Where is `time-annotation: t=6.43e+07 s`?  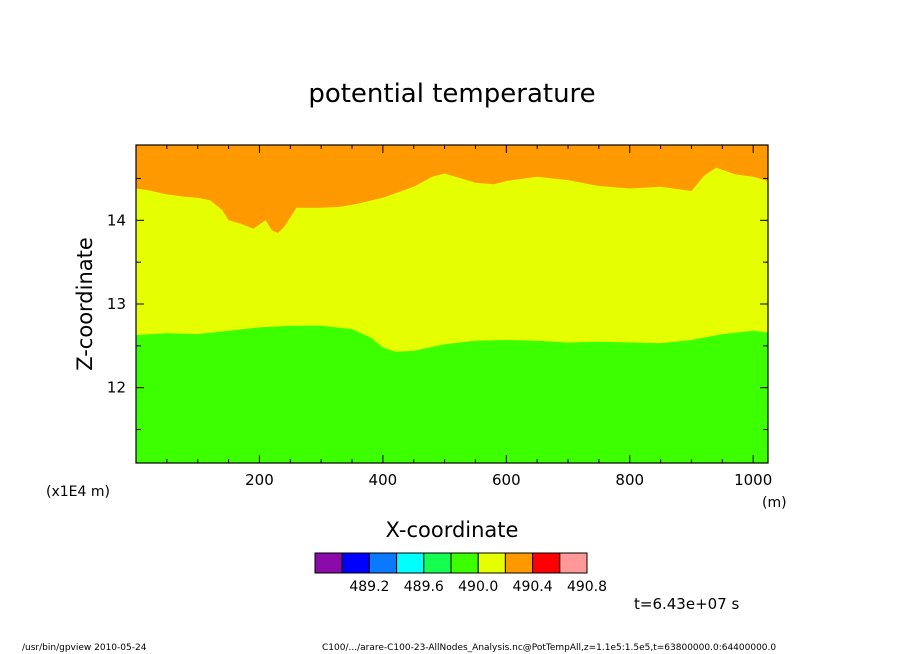 time-annotation: t=6.43e+07 s is located at coordinates (687, 604).